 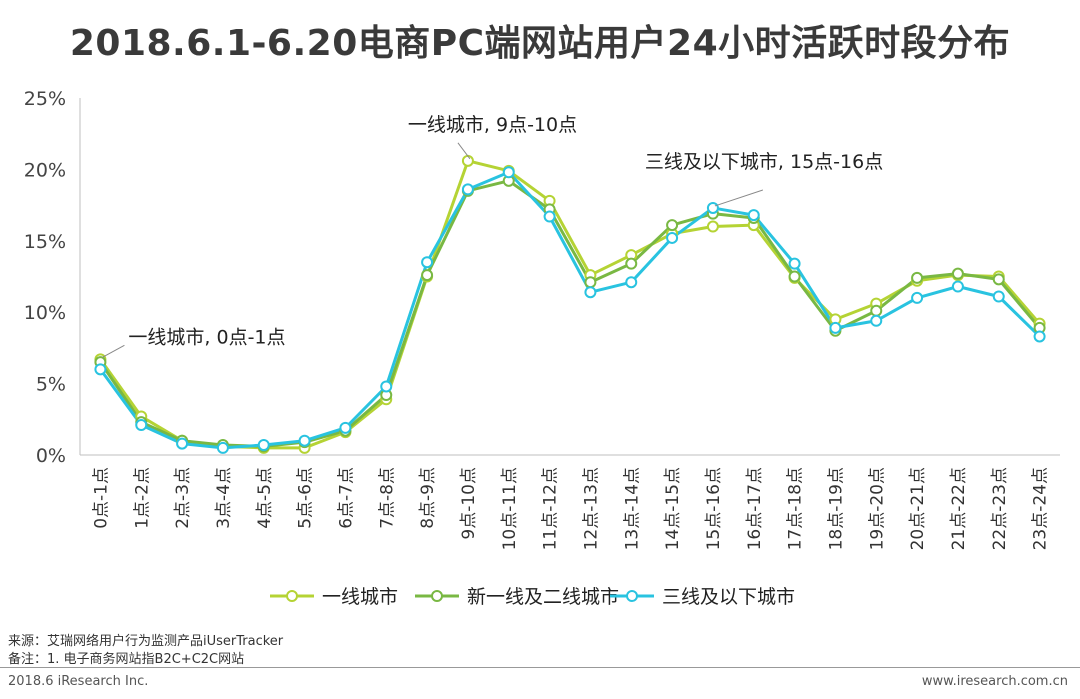 What do you see at coordinates (387, 498) in the screenshot?
I see `x-tick-label: 7点-8点` at bounding box center [387, 498].